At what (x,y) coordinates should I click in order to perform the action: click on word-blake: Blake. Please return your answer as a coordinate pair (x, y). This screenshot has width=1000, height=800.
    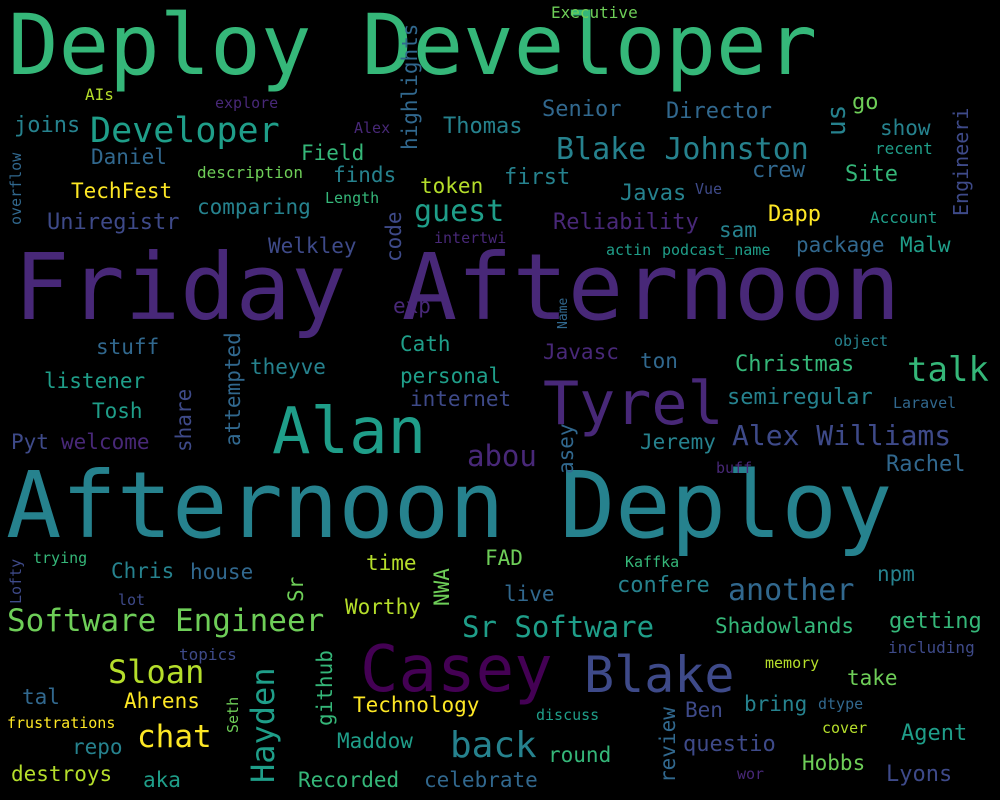
    Looking at the image, I should click on (659, 675).